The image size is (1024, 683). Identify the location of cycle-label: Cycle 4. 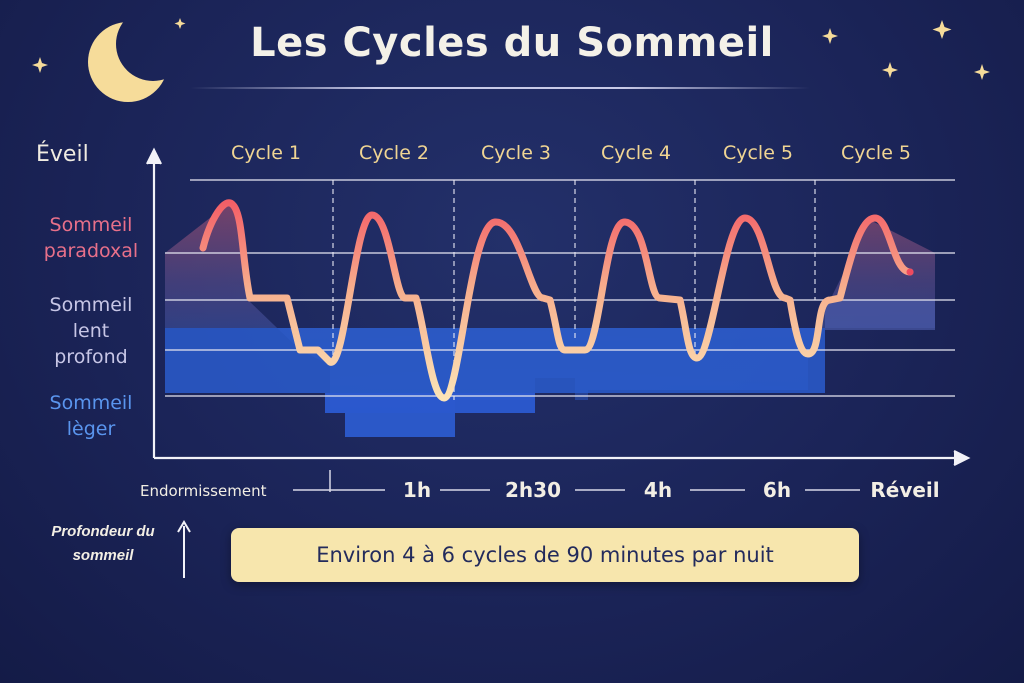
(636, 153).